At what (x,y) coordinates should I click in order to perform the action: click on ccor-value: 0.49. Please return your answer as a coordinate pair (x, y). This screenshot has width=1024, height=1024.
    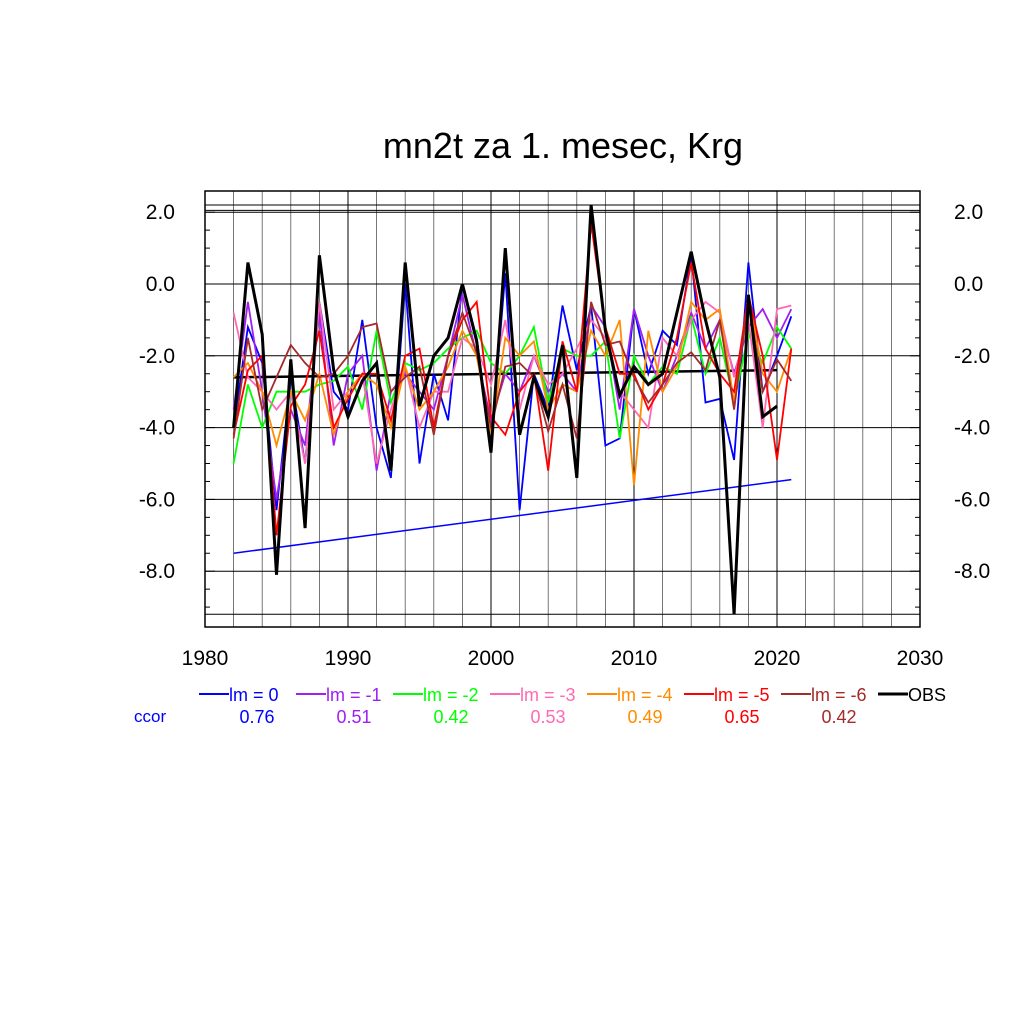
    Looking at the image, I should click on (644, 717).